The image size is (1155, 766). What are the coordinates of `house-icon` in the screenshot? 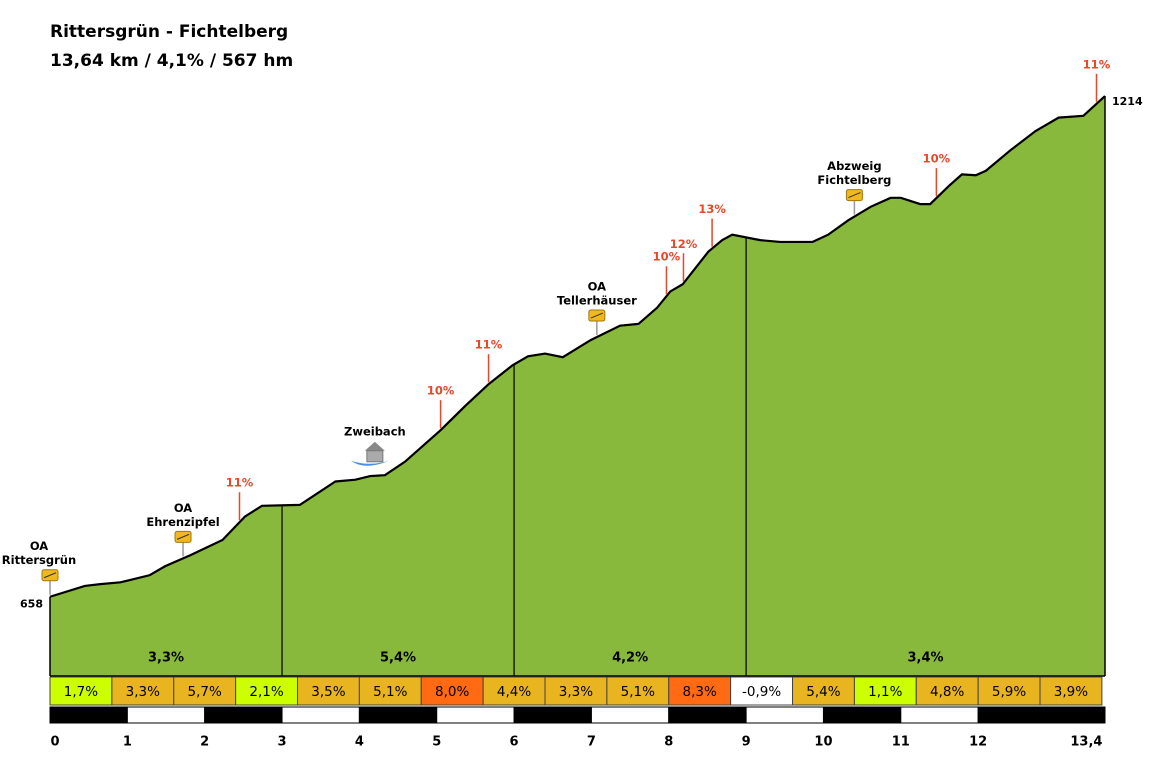 It's located at (374, 446).